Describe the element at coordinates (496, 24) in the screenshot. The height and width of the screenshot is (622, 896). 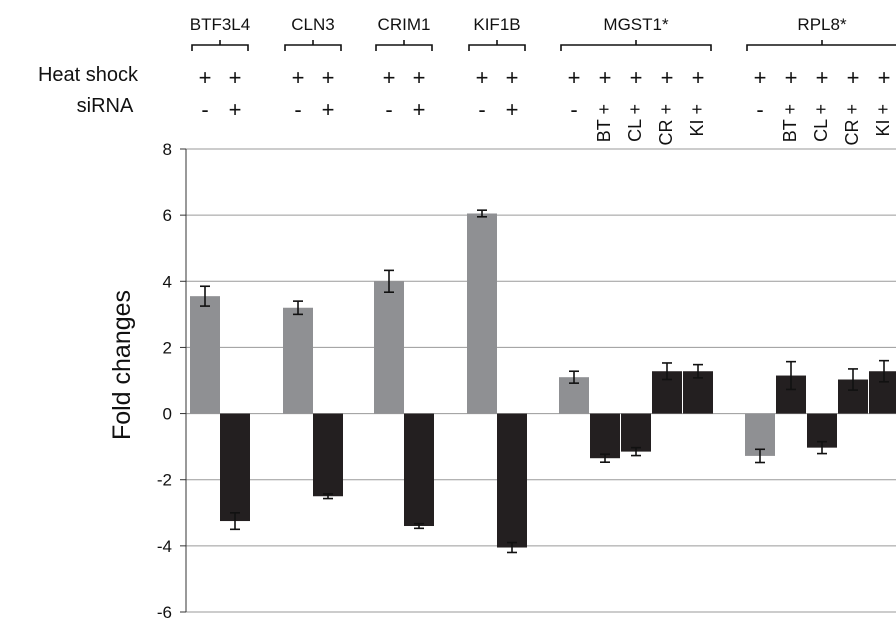
I see `gene-label: KIF1B` at that location.